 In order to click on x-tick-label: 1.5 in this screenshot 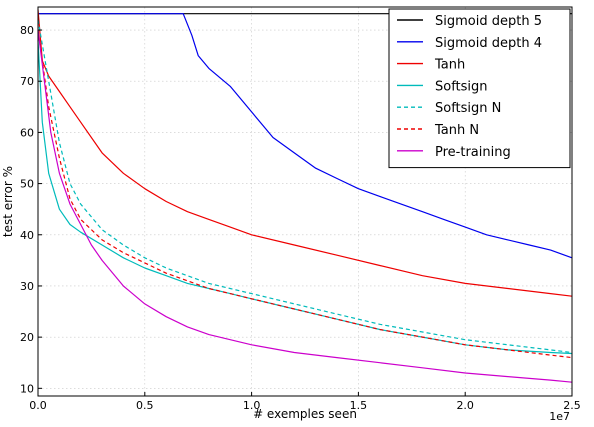, I will do `click(359, 405)`.